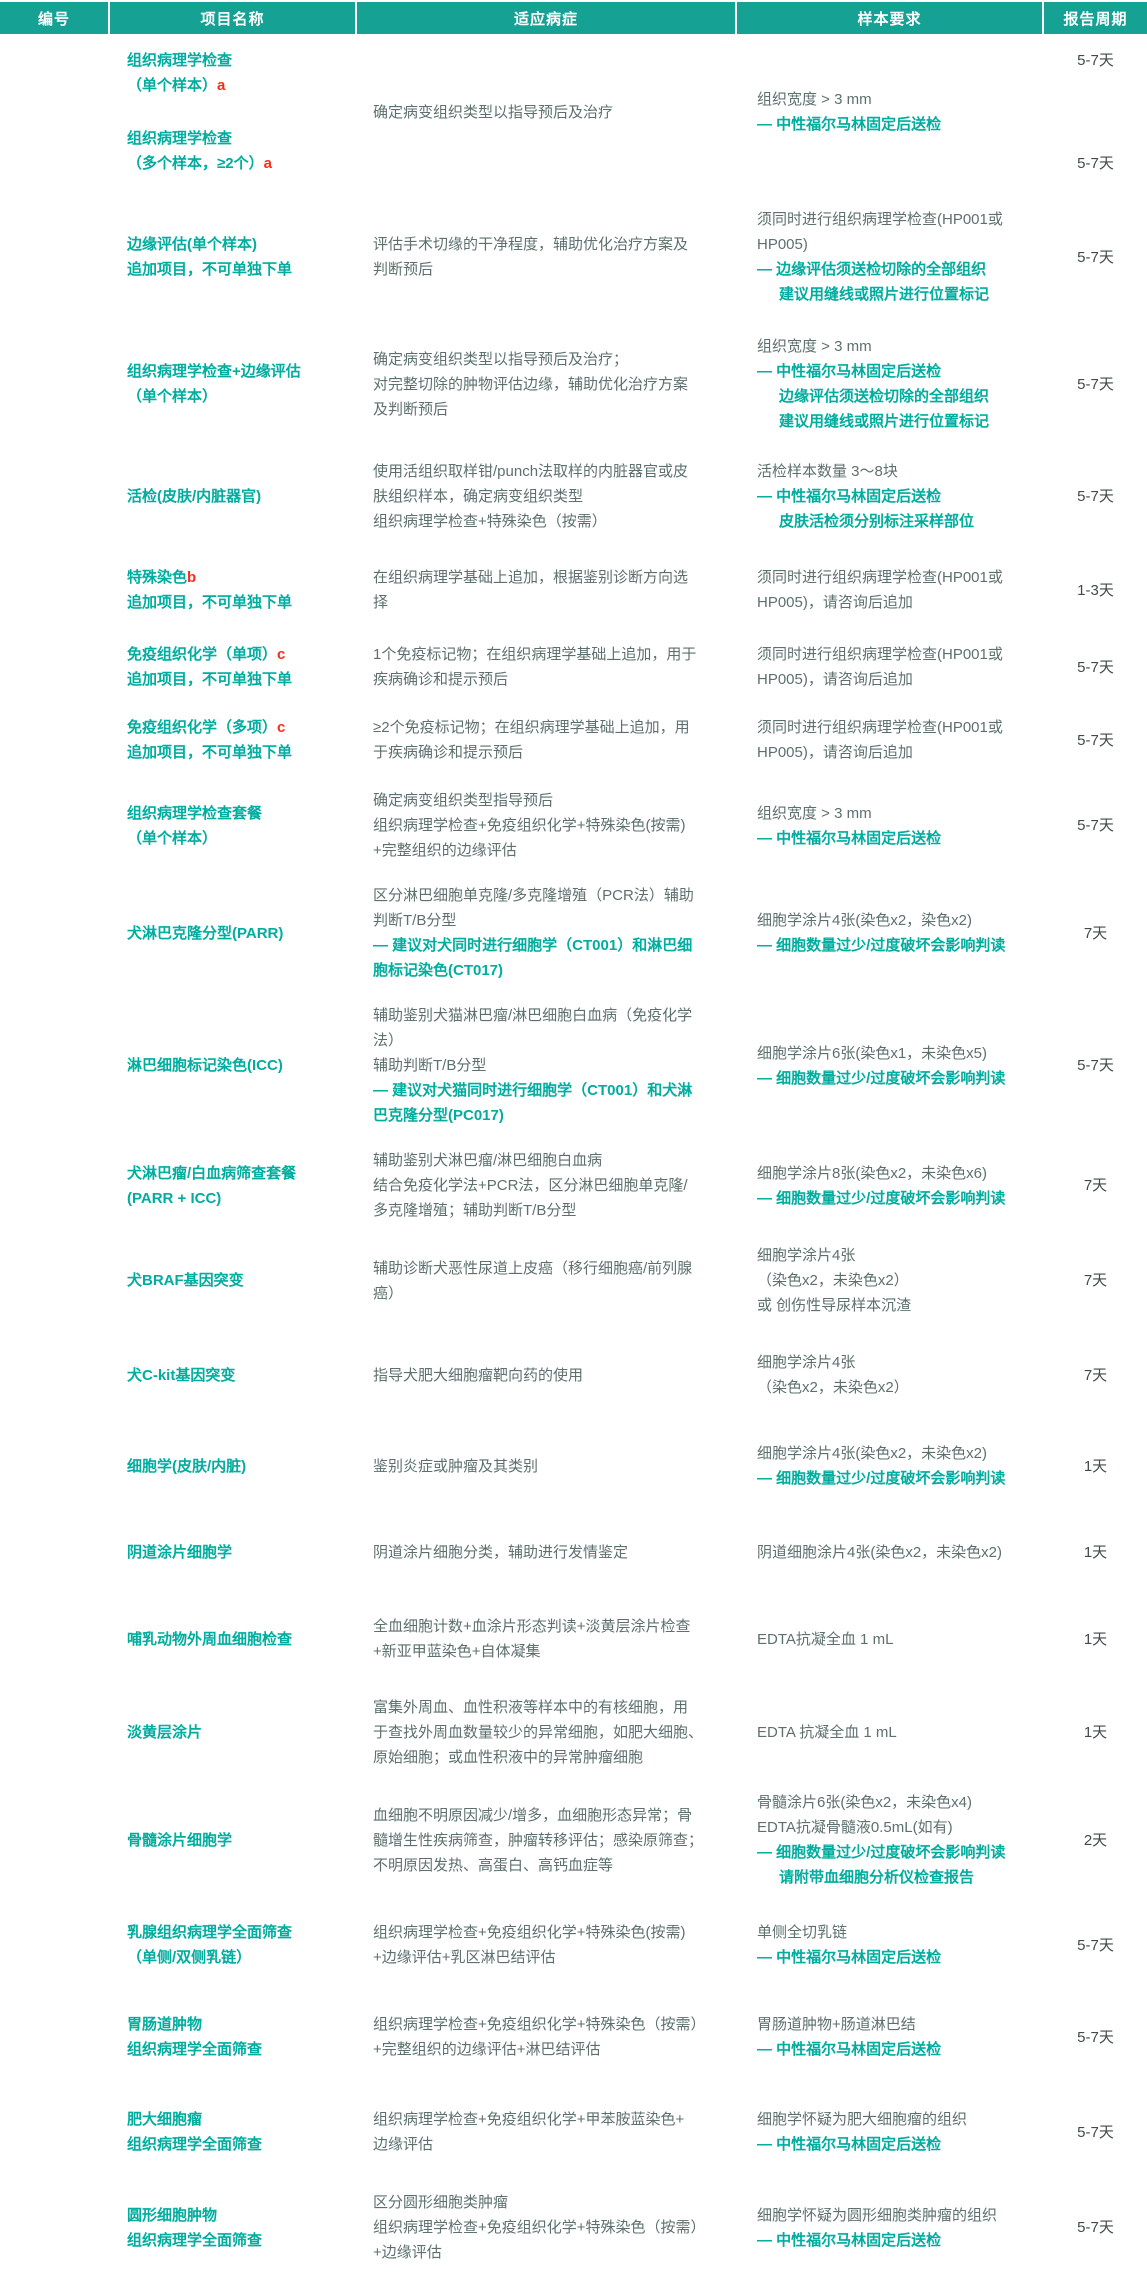 This screenshot has height=2275, width=1147. I want to click on cell-indications-line: 辅助鉴别犬淋巴瘤/淋巴细胞白血病, so click(488, 1160).